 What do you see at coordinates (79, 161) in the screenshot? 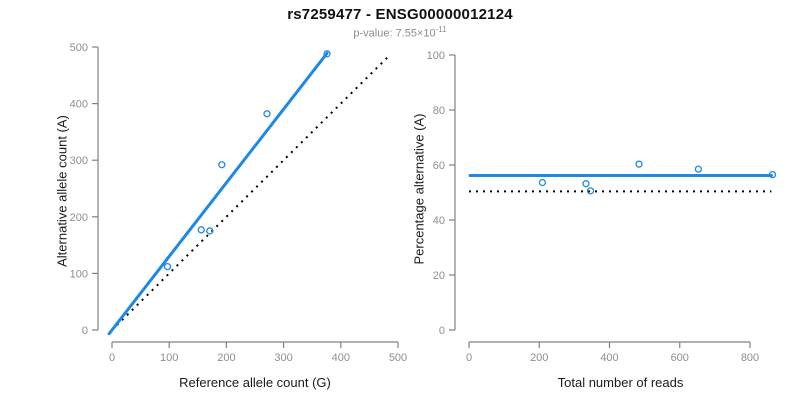
I see `y-axis-tick-label: 300` at bounding box center [79, 161].